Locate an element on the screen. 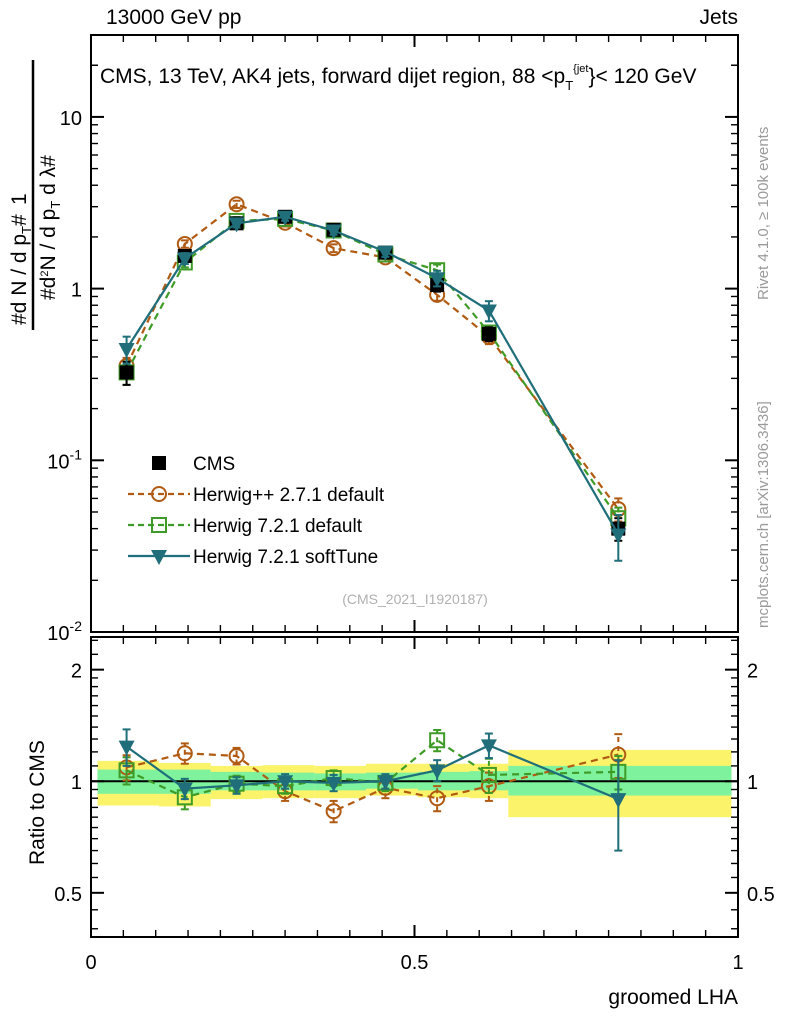  x-axis-label: groomed LHA is located at coordinates (673, 997).